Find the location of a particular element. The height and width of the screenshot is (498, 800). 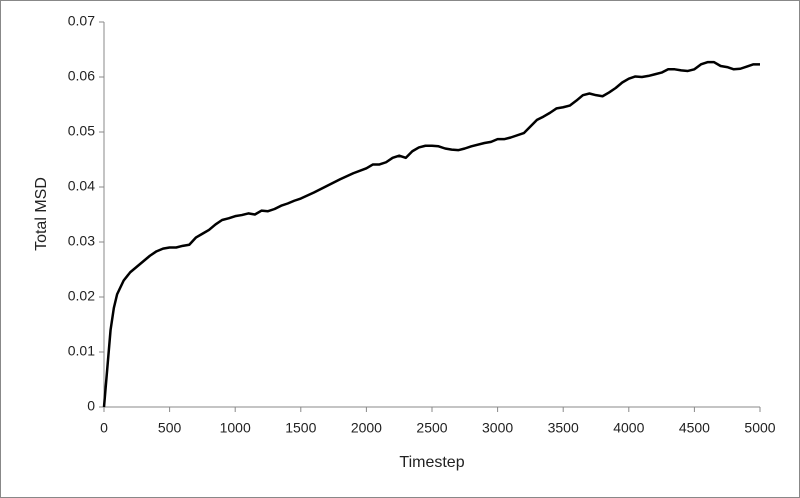

y-axis-title: Total MSD is located at coordinates (41, 214).